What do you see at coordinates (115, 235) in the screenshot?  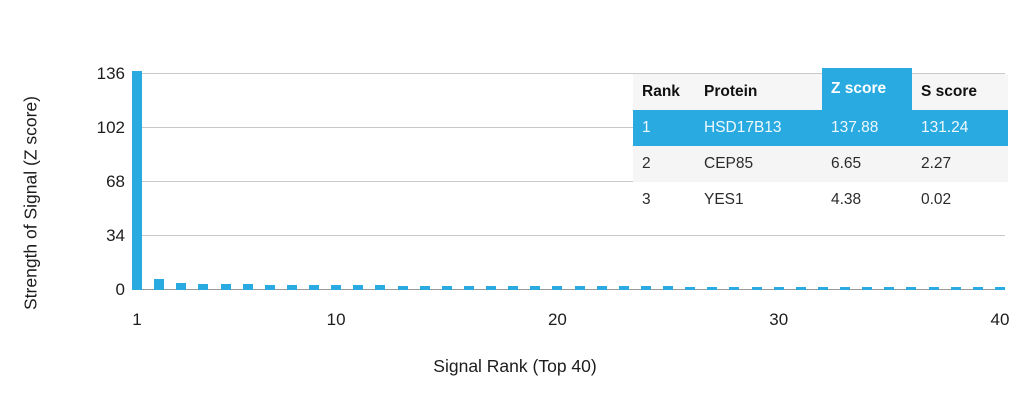 I see `y-tick-label: 34` at bounding box center [115, 235].